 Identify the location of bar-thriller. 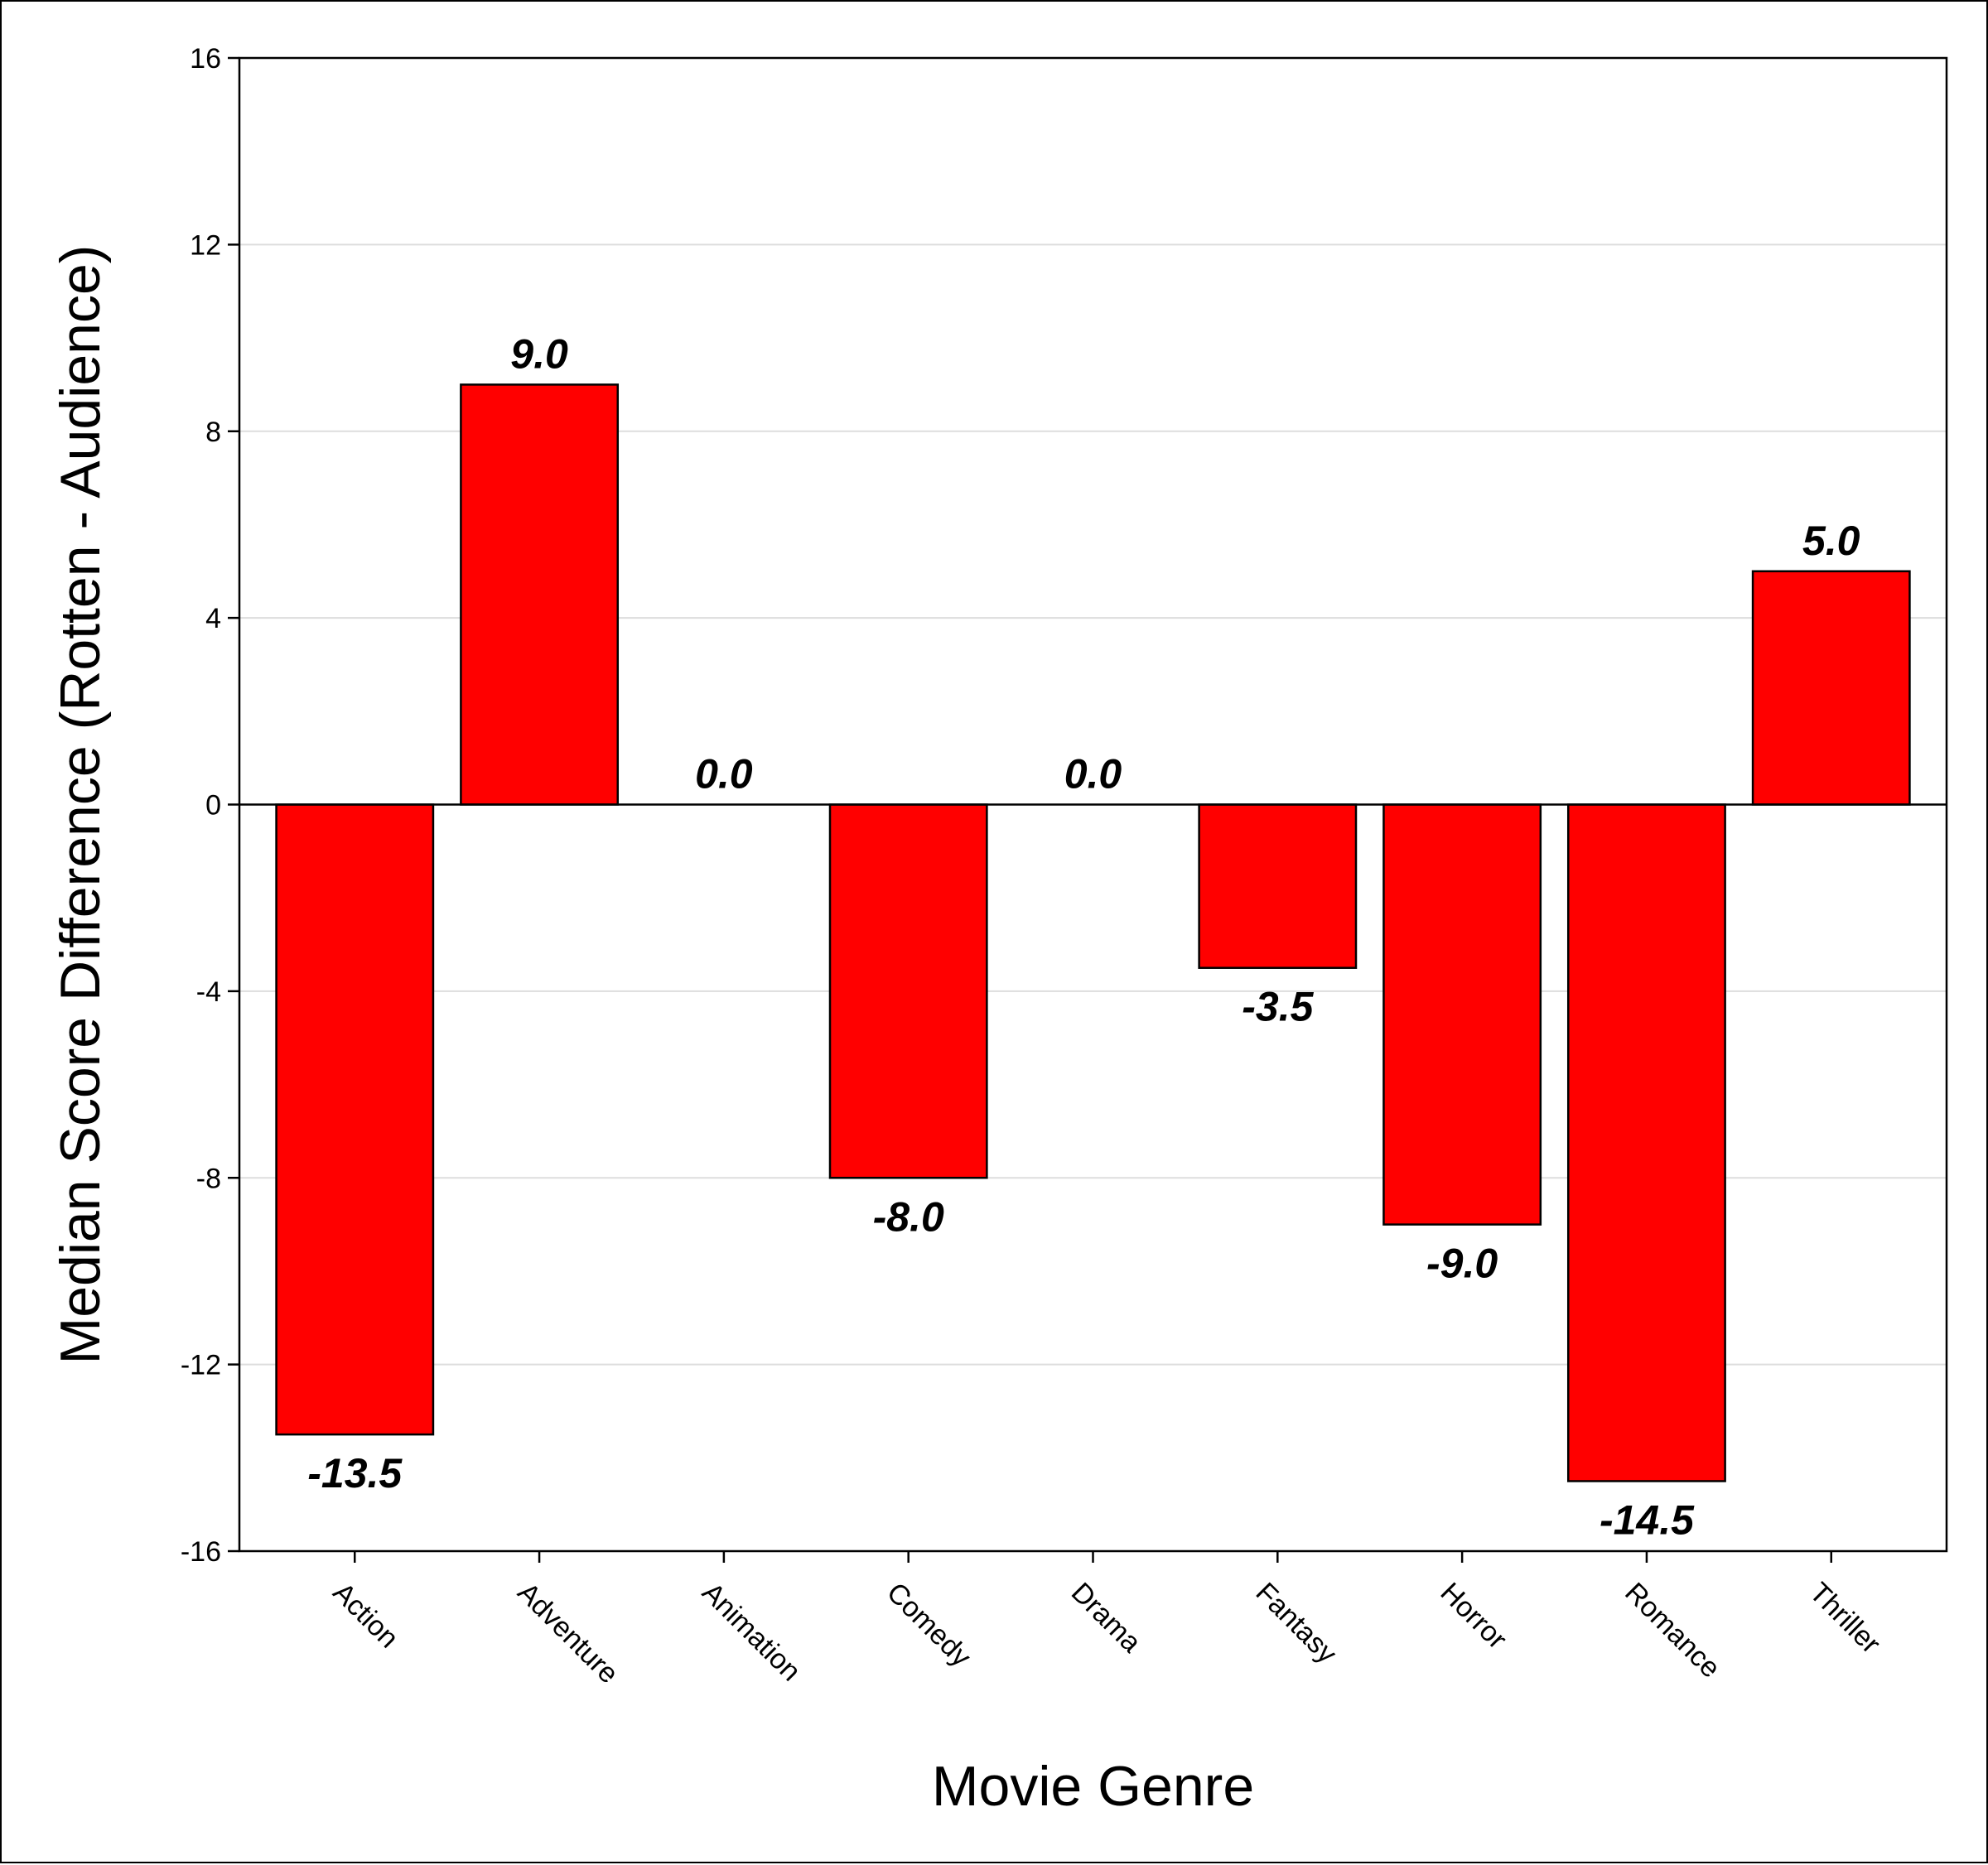
(1831, 688).